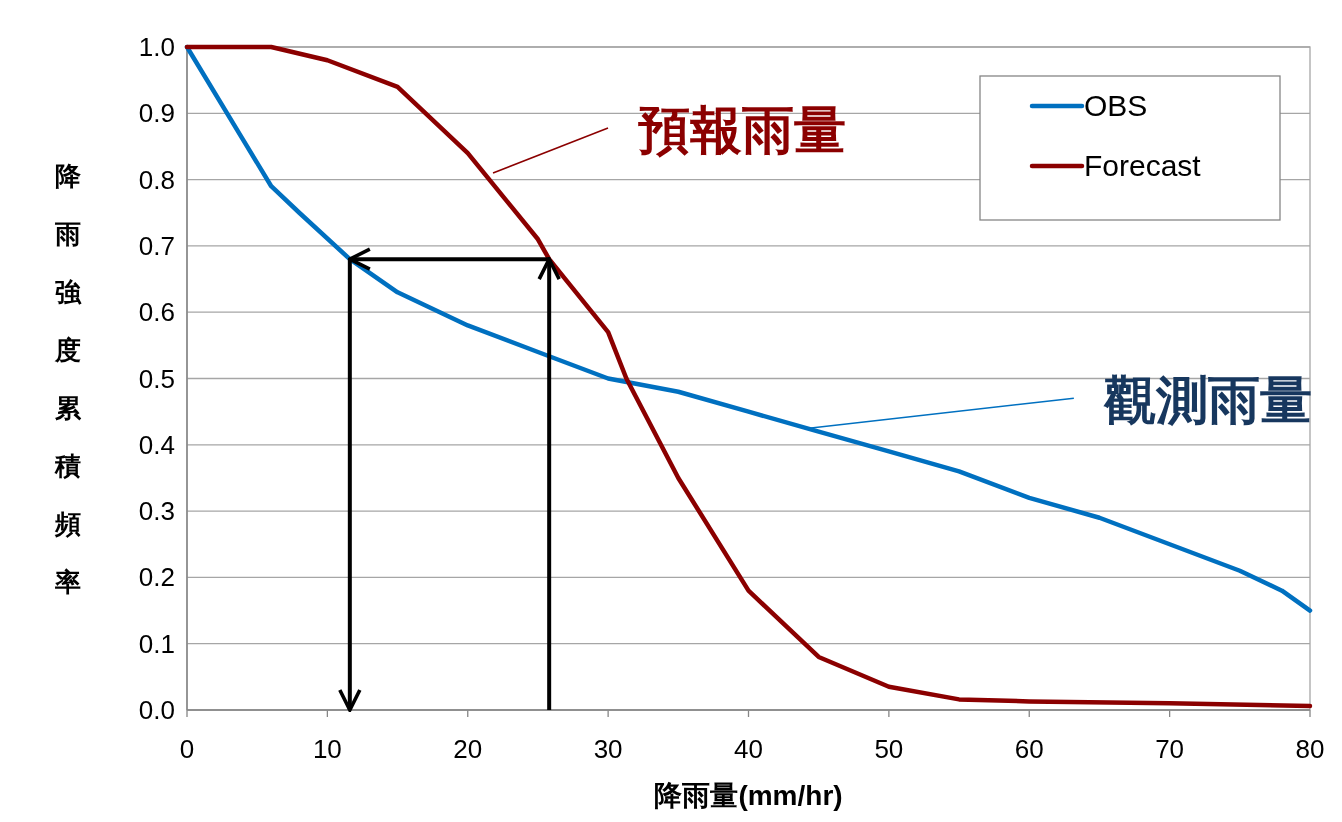 The height and width of the screenshot is (822, 1342). Describe the element at coordinates (156, 577) in the screenshot. I see `y-tick-label: 0.2` at that location.